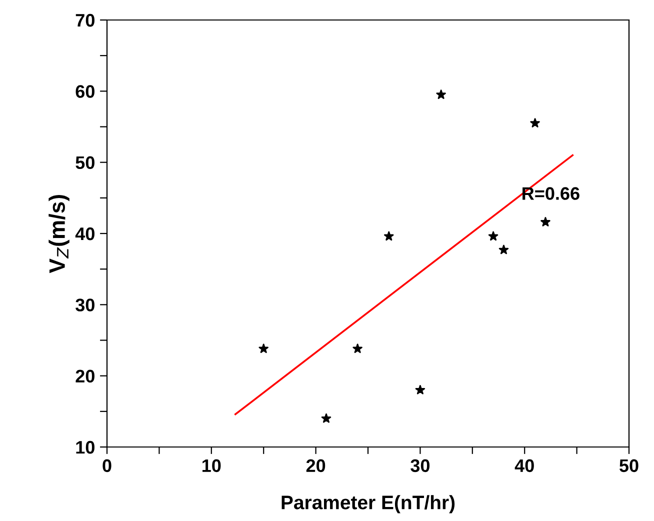  Describe the element at coordinates (85, 447) in the screenshot. I see `y-tick-label: 10` at that location.